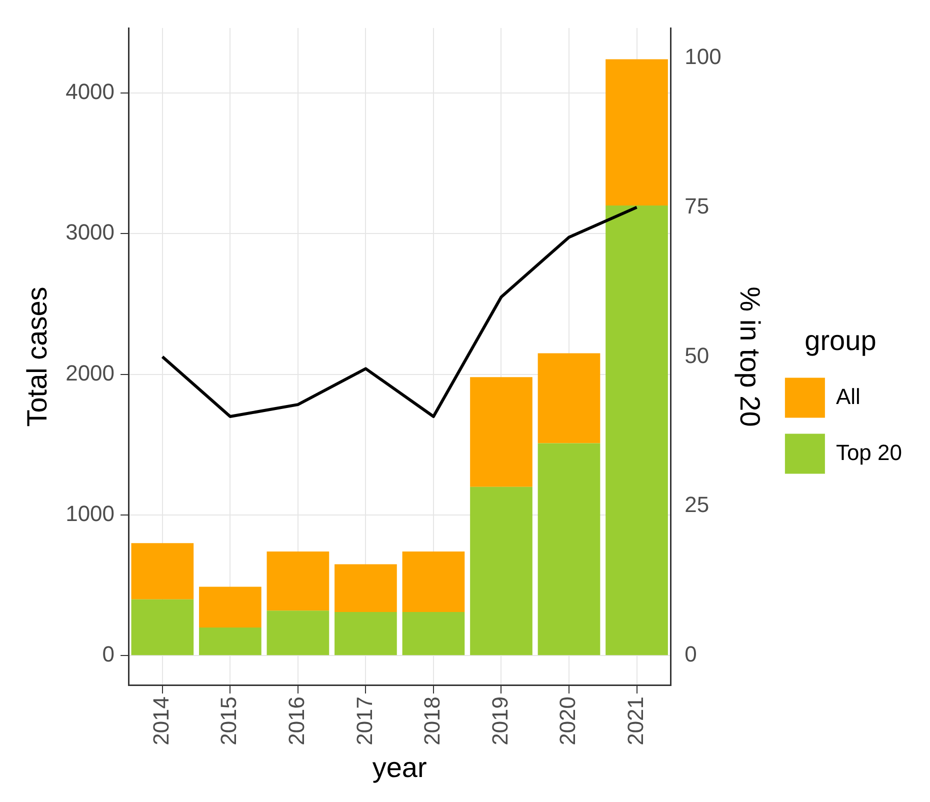 The height and width of the screenshot is (802, 930). Describe the element at coordinates (499, 721) in the screenshot. I see `x-tick-label: 2019` at that location.